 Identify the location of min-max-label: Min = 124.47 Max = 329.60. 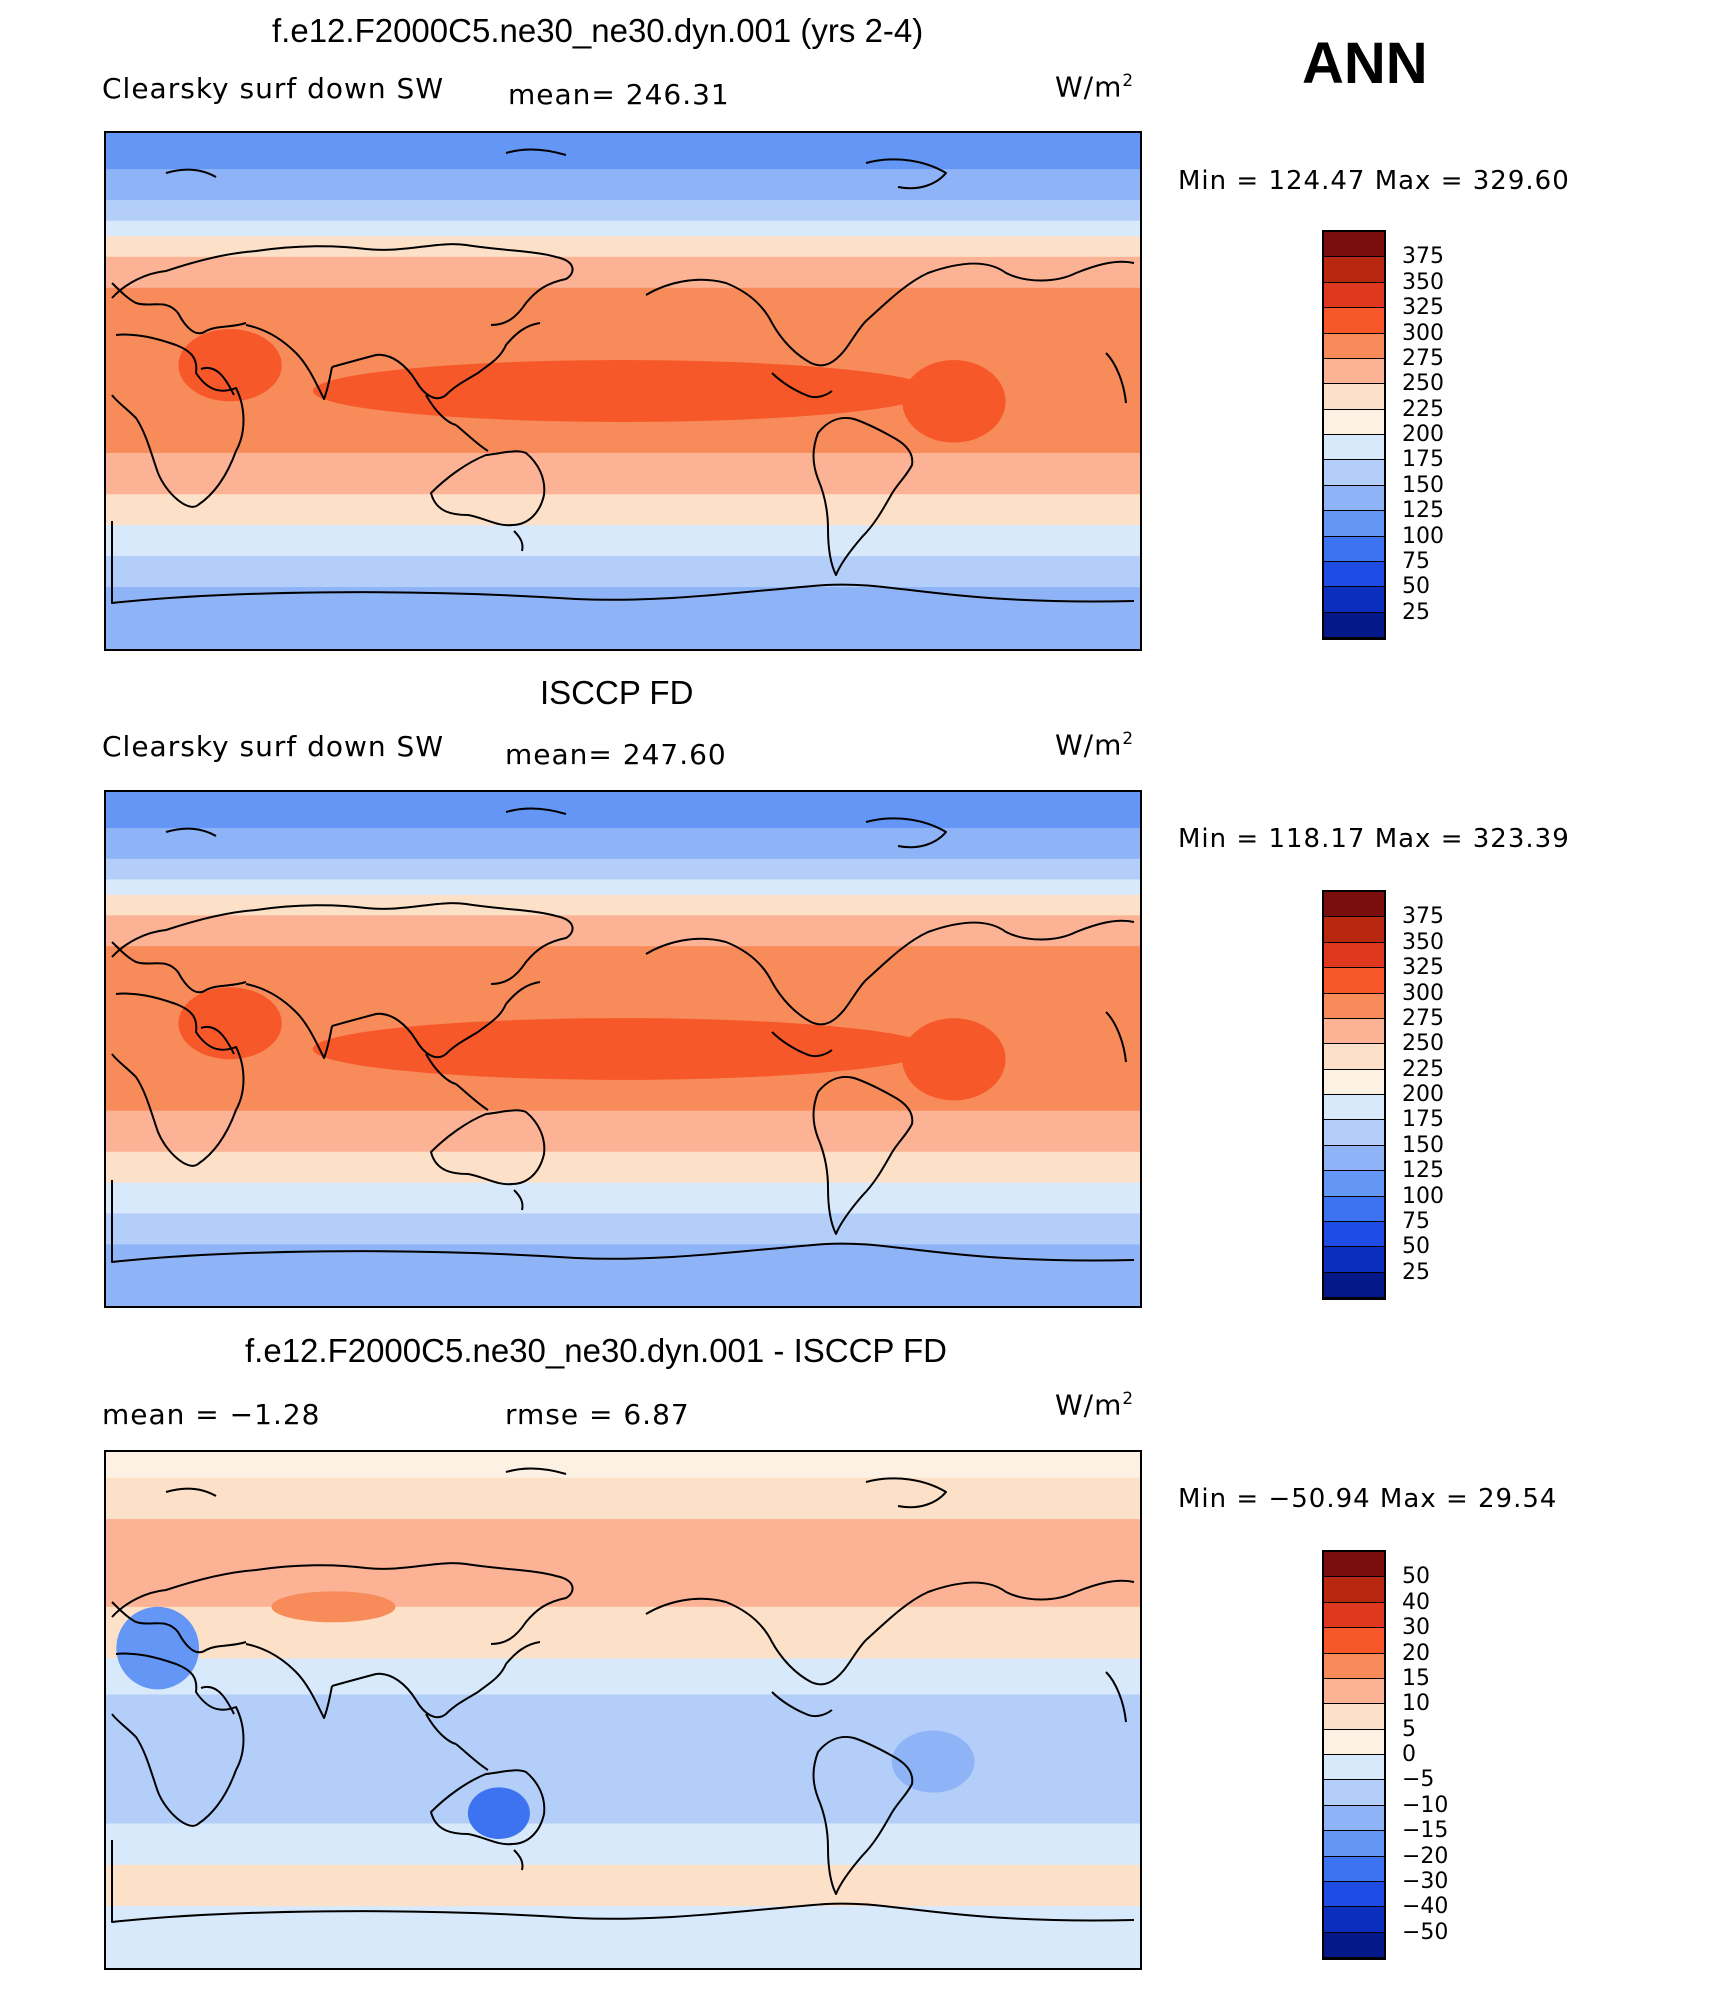
(1374, 181).